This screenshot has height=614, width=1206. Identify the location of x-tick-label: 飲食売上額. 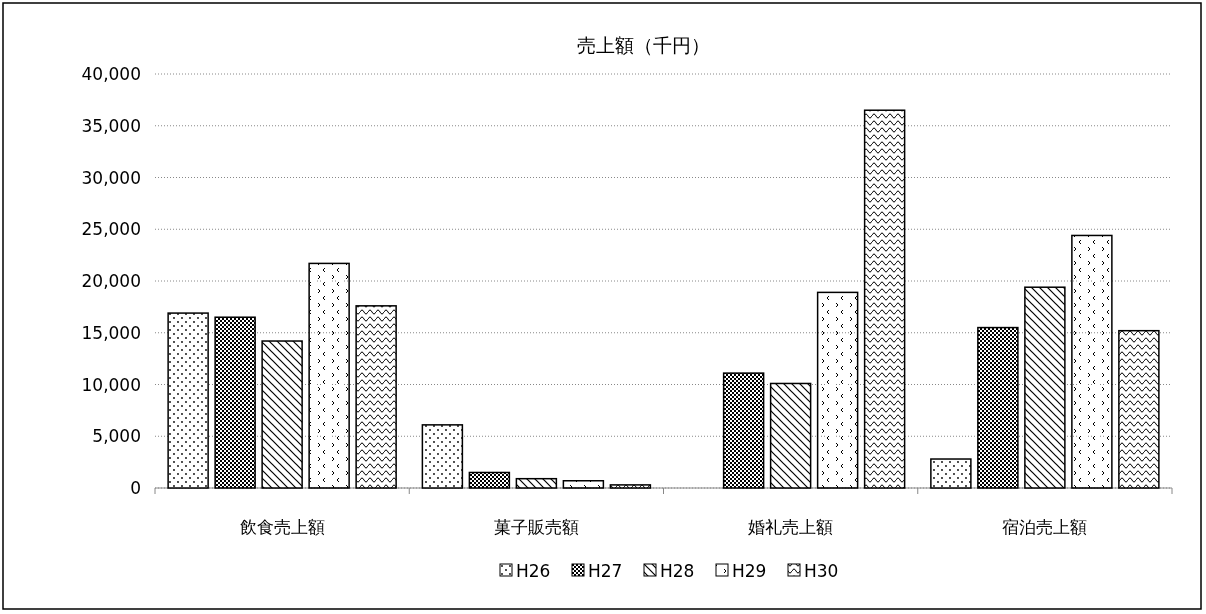
(282, 527).